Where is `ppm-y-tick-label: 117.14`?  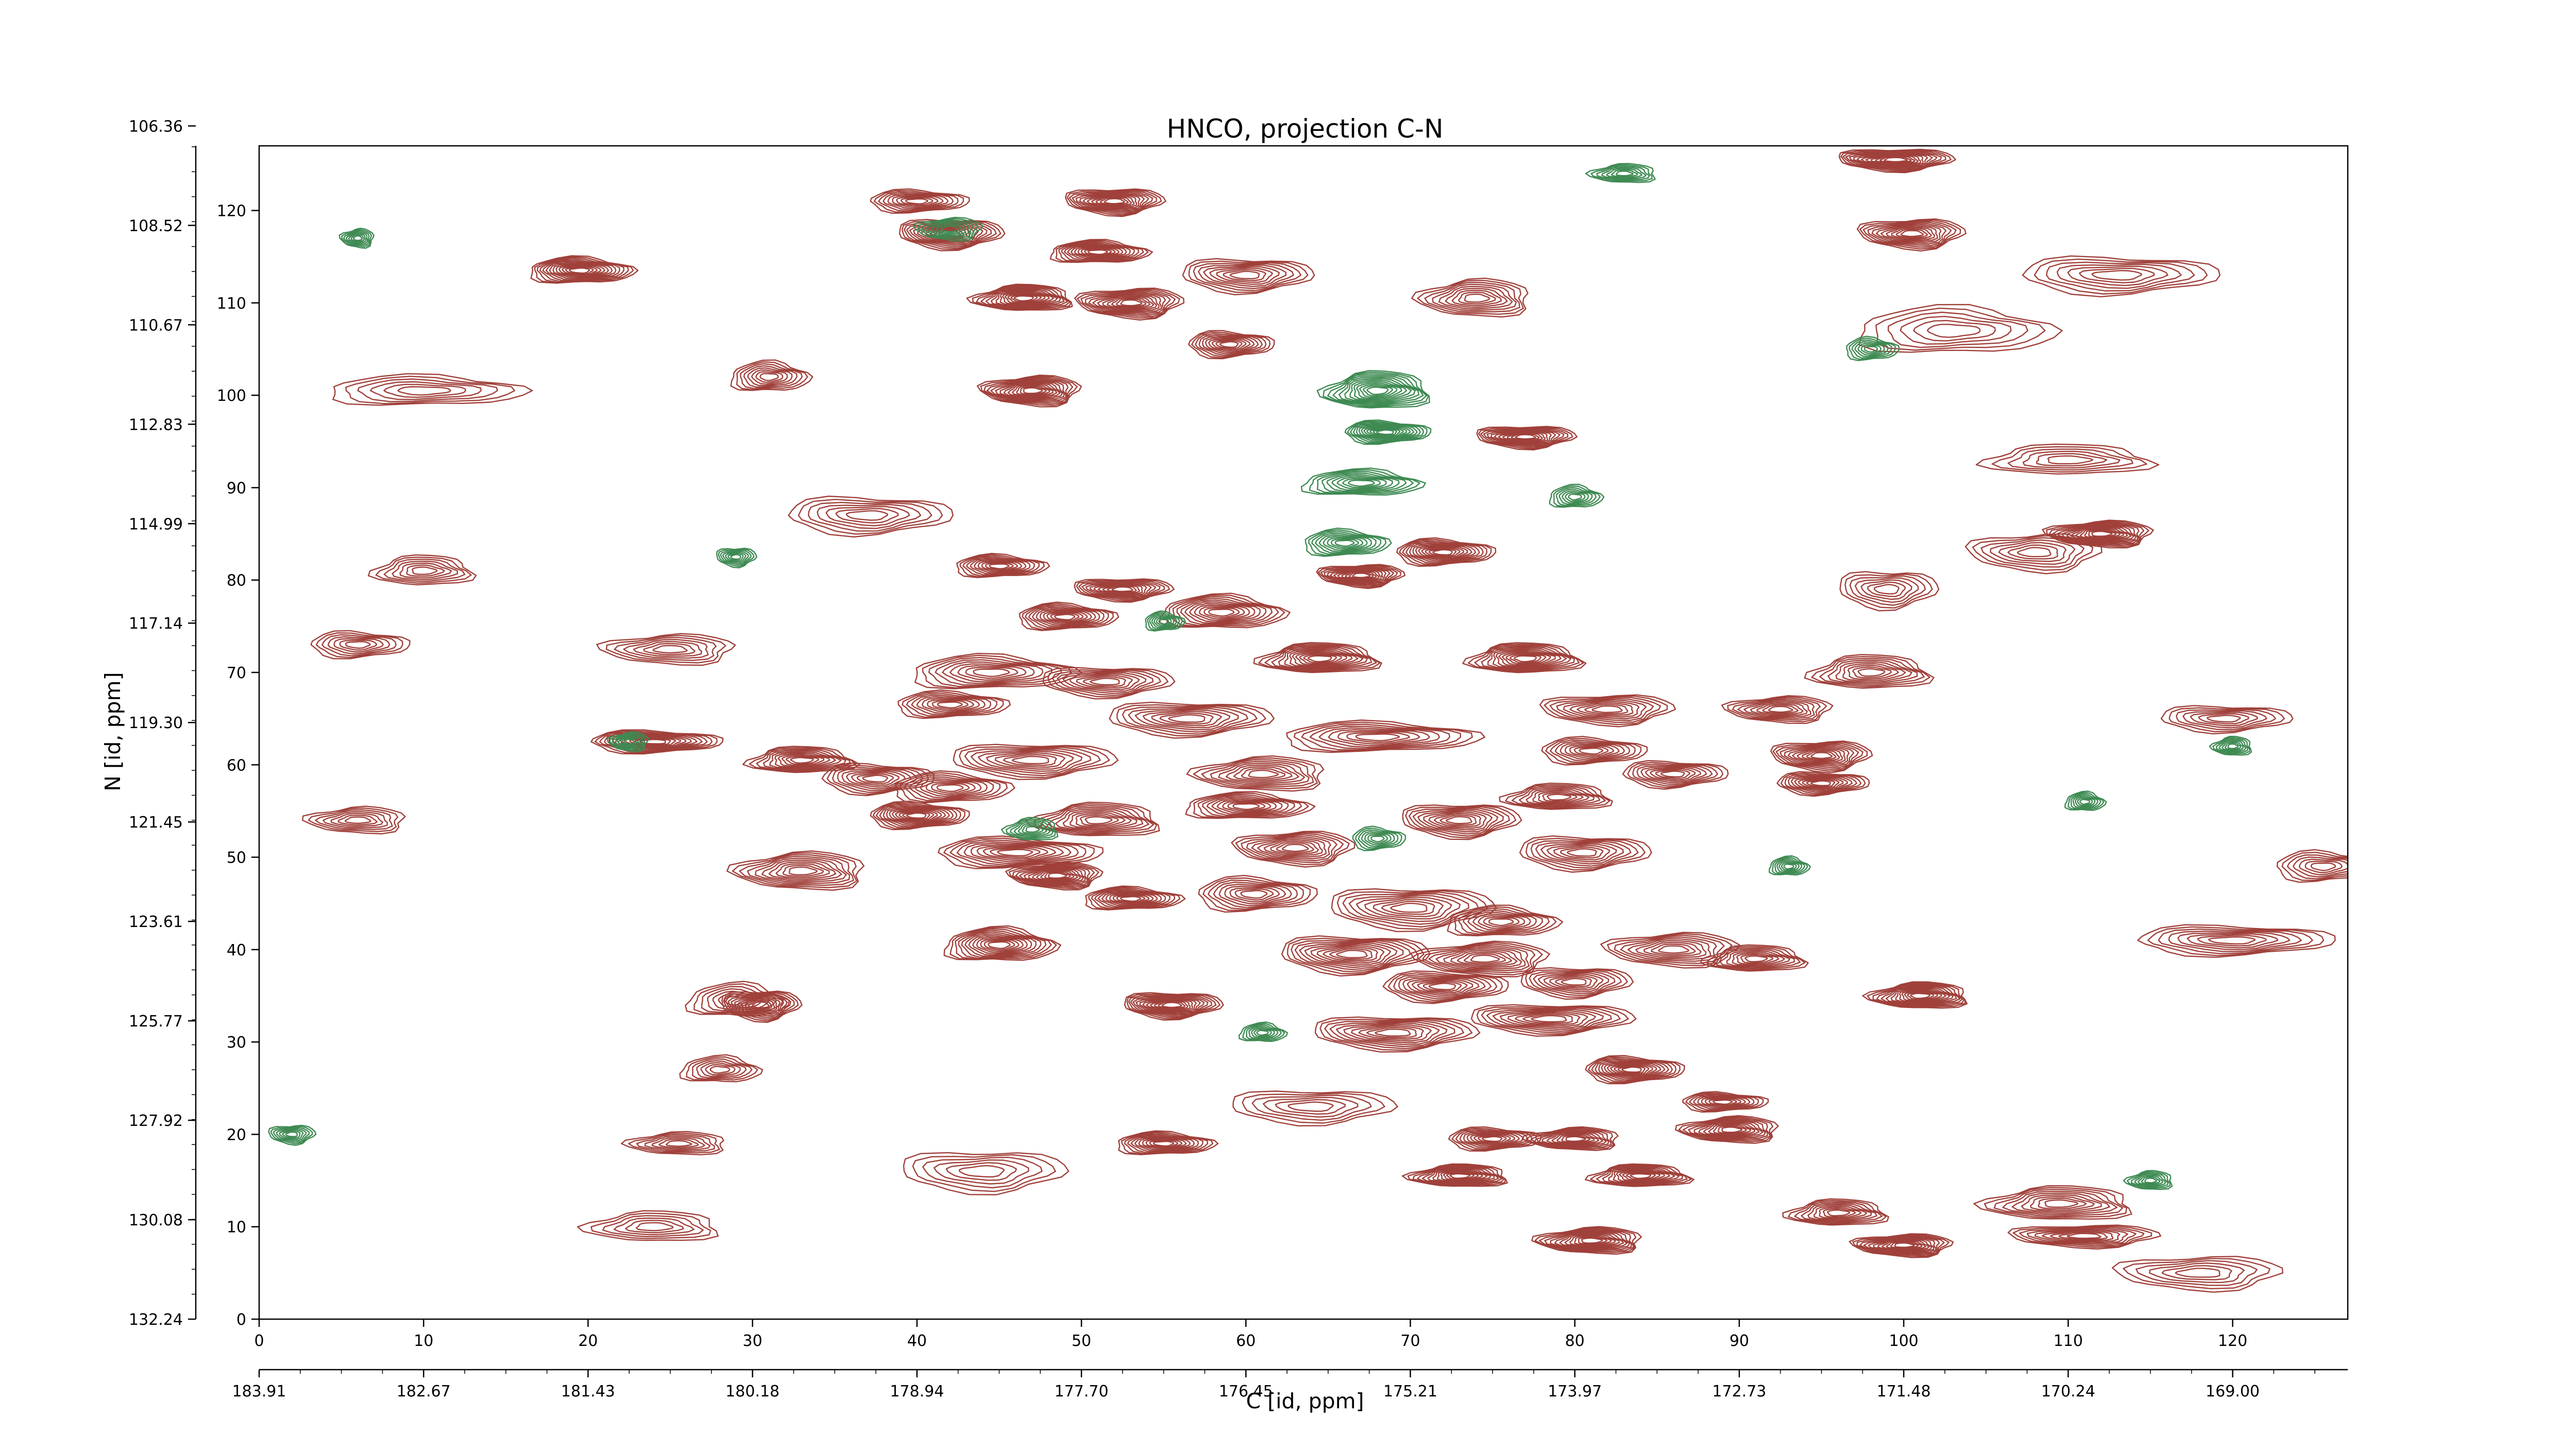 ppm-y-tick-label: 117.14 is located at coordinates (156, 624).